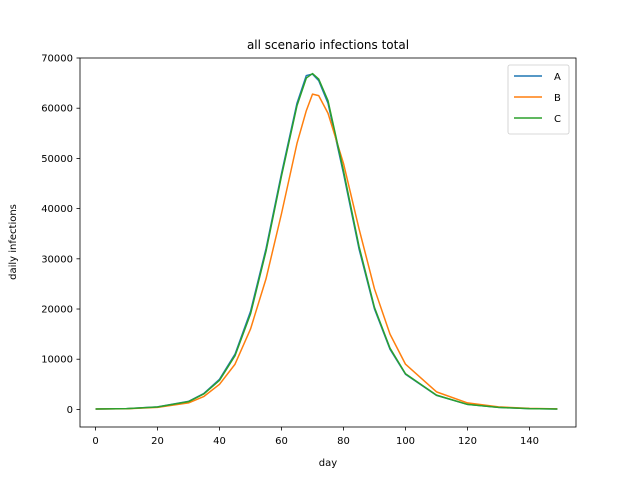  Describe the element at coordinates (557, 77) in the screenshot. I see `legend-label-a: A` at that location.